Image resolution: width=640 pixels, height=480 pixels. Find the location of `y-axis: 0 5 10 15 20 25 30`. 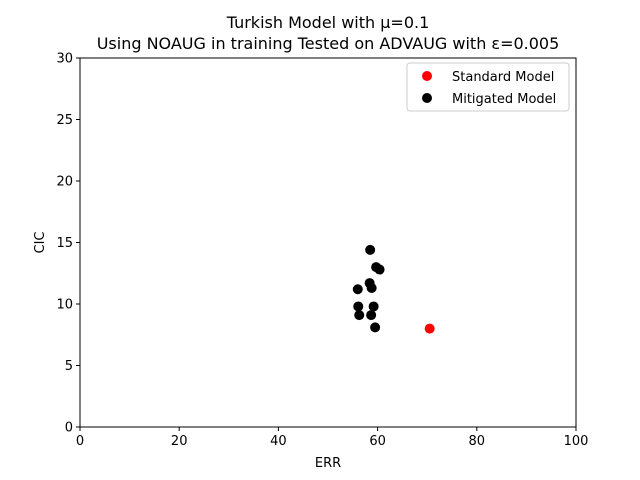

y-axis: 0 5 10 15 20 25 30 is located at coordinates (68, 244).